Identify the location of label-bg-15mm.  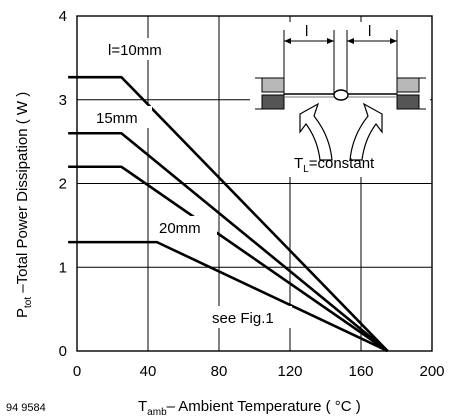
(122, 117).